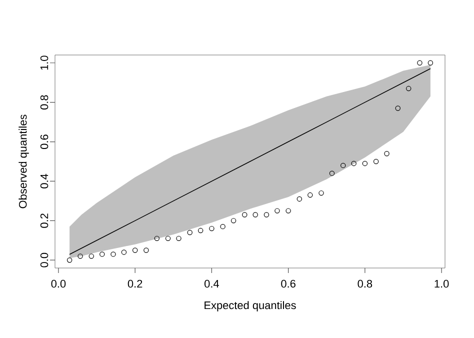 The image size is (474, 338). Describe the element at coordinates (44, 102) in the screenshot. I see `y-tick-label: 0.8` at that location.